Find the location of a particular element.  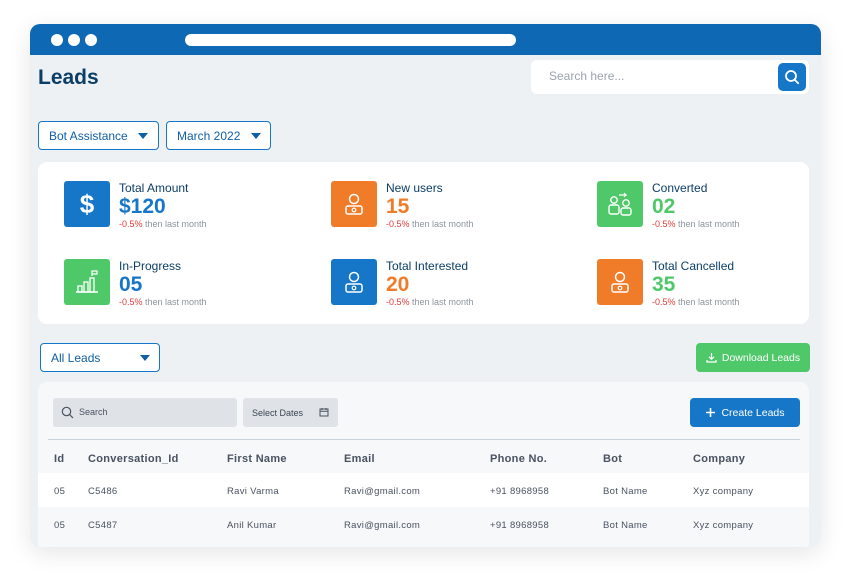

stat-label: Total Cancelled is located at coordinates (693, 266).